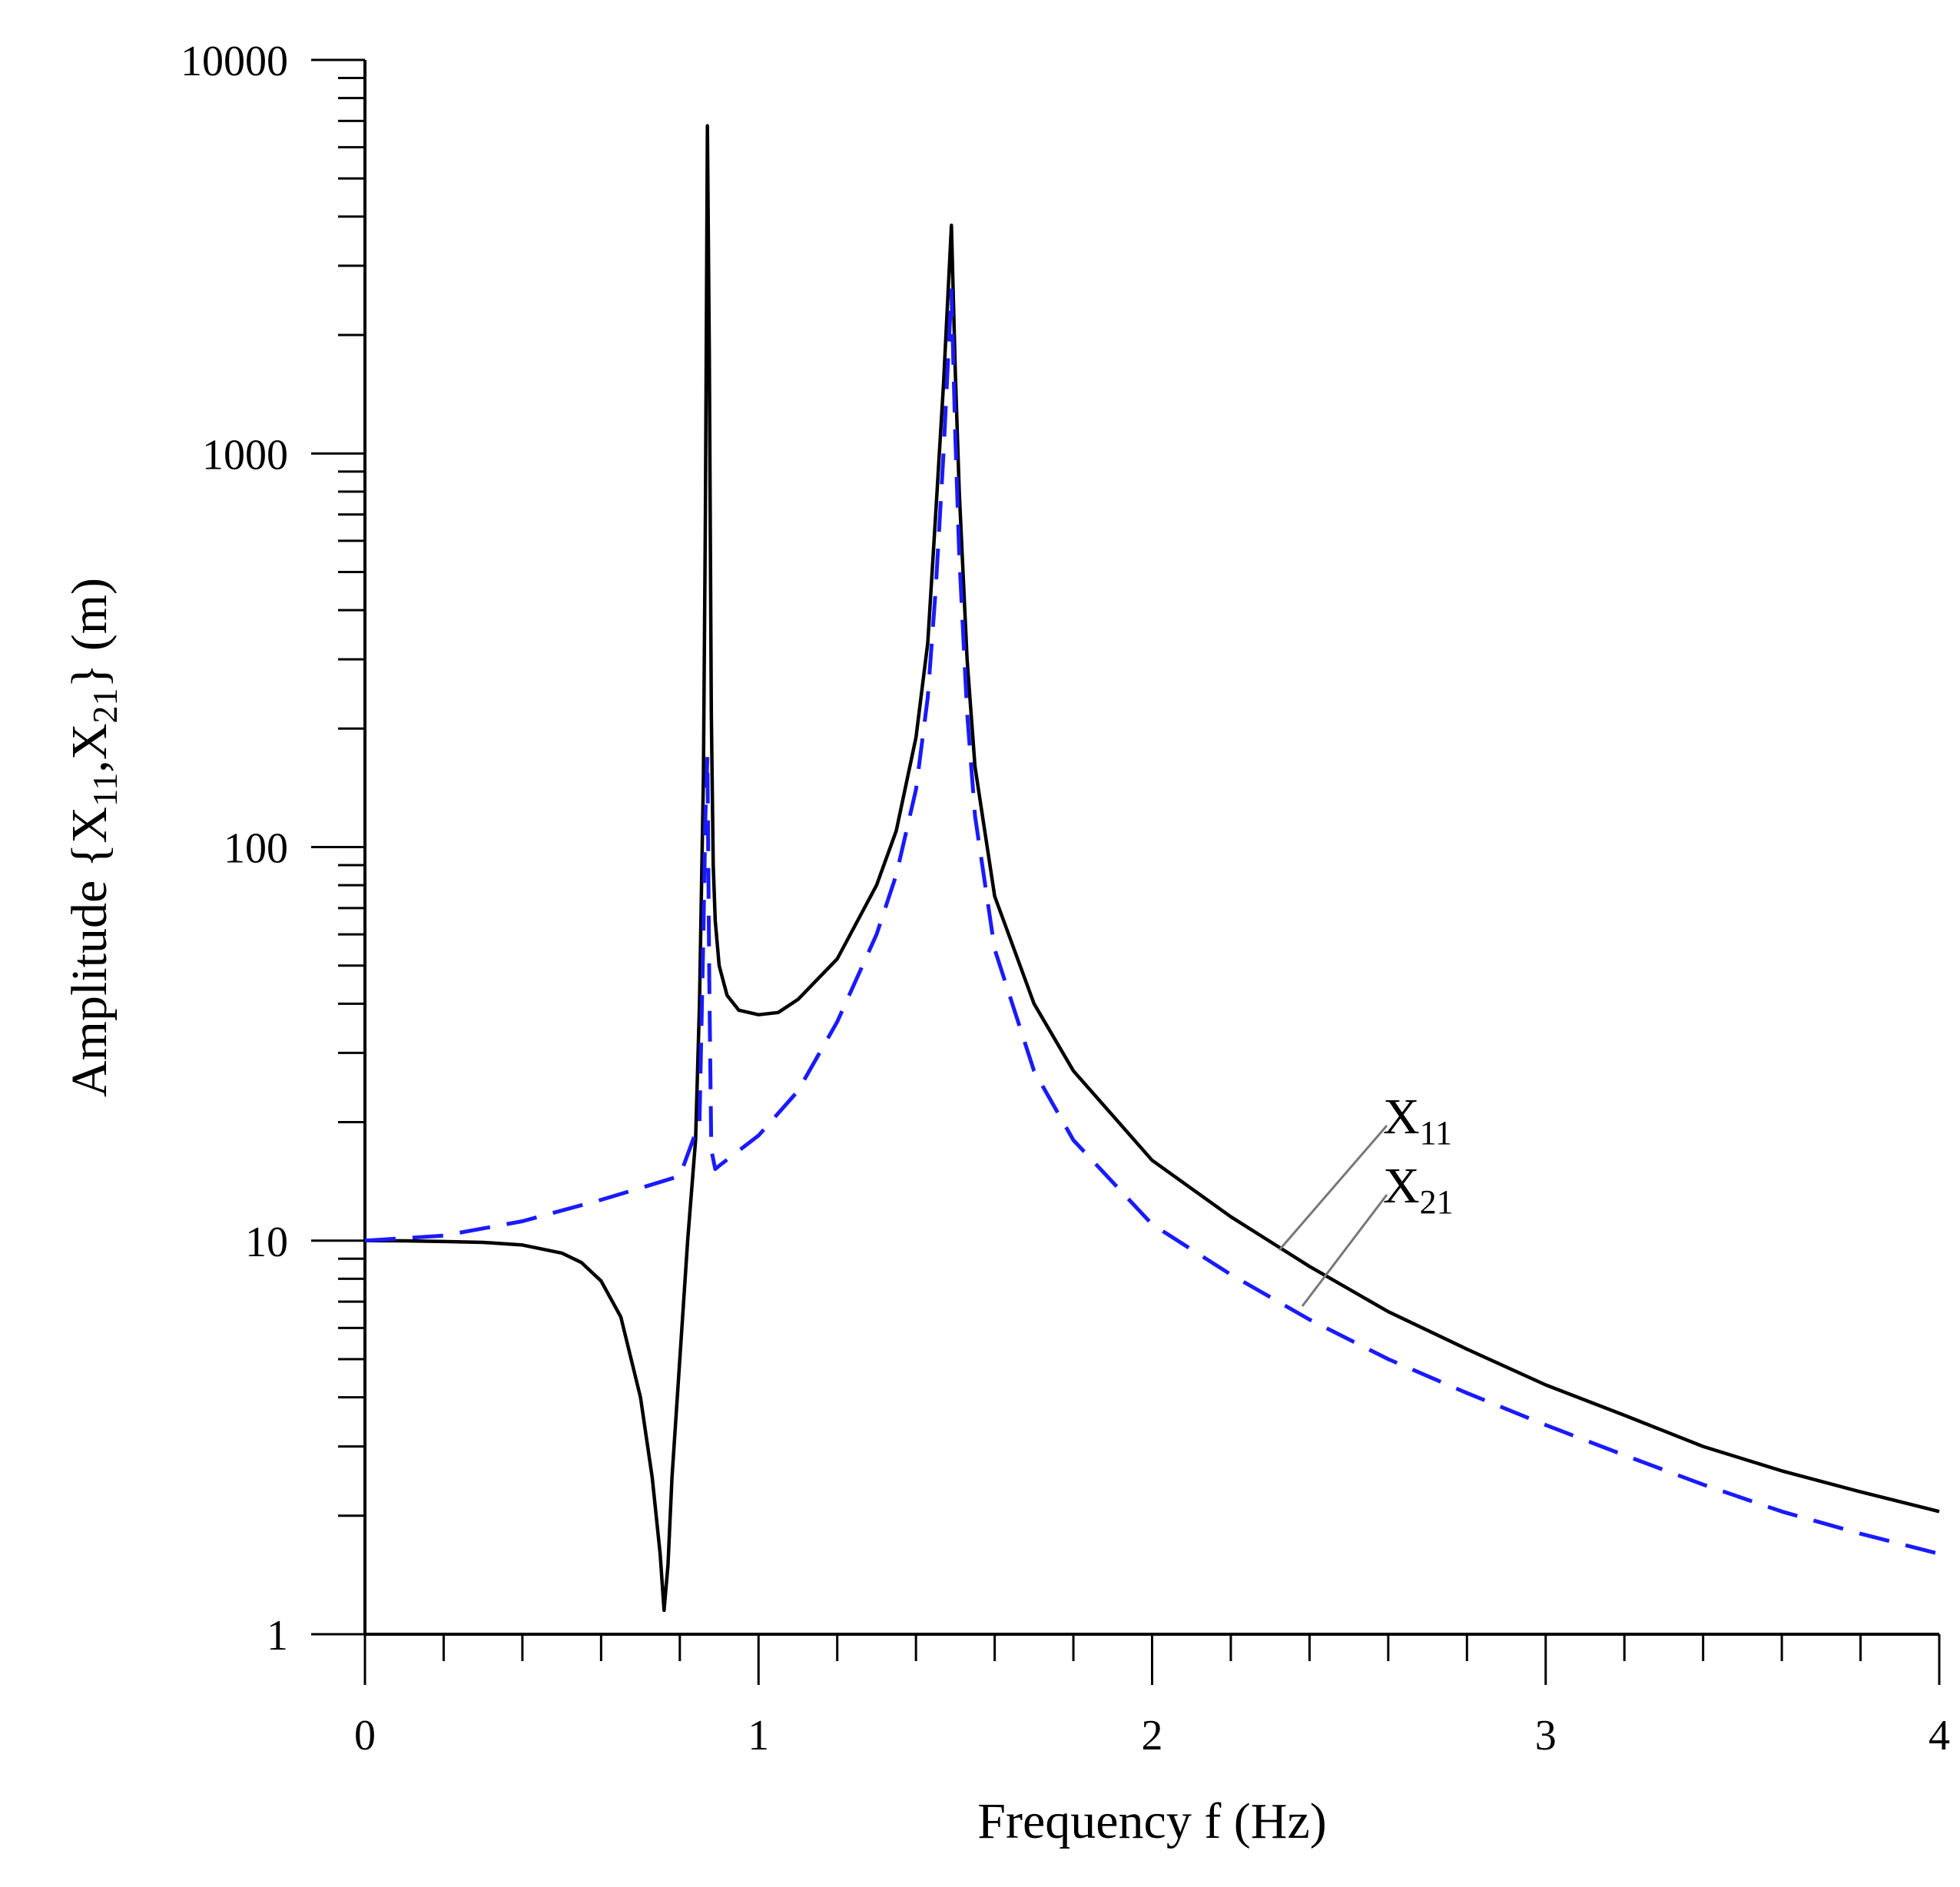 The width and height of the screenshot is (1960, 1887). Describe the element at coordinates (1344, 1250) in the screenshot. I see `legend-leader-x21` at that location.